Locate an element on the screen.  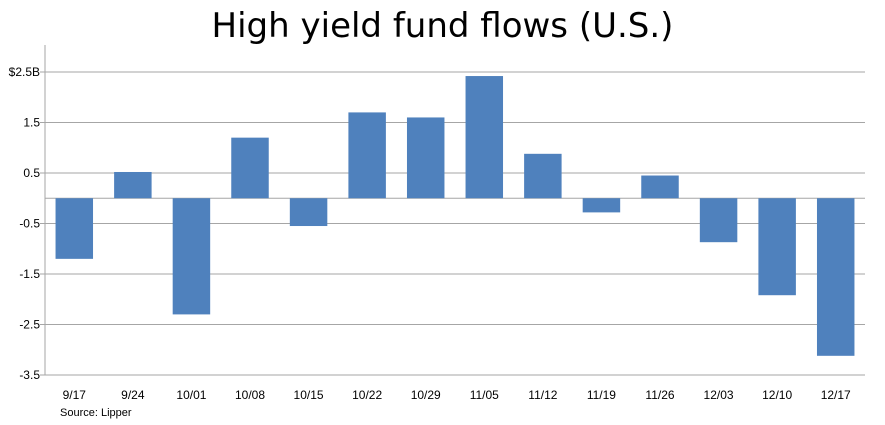
x-tick-label: 11/19 is located at coordinates (601, 395).